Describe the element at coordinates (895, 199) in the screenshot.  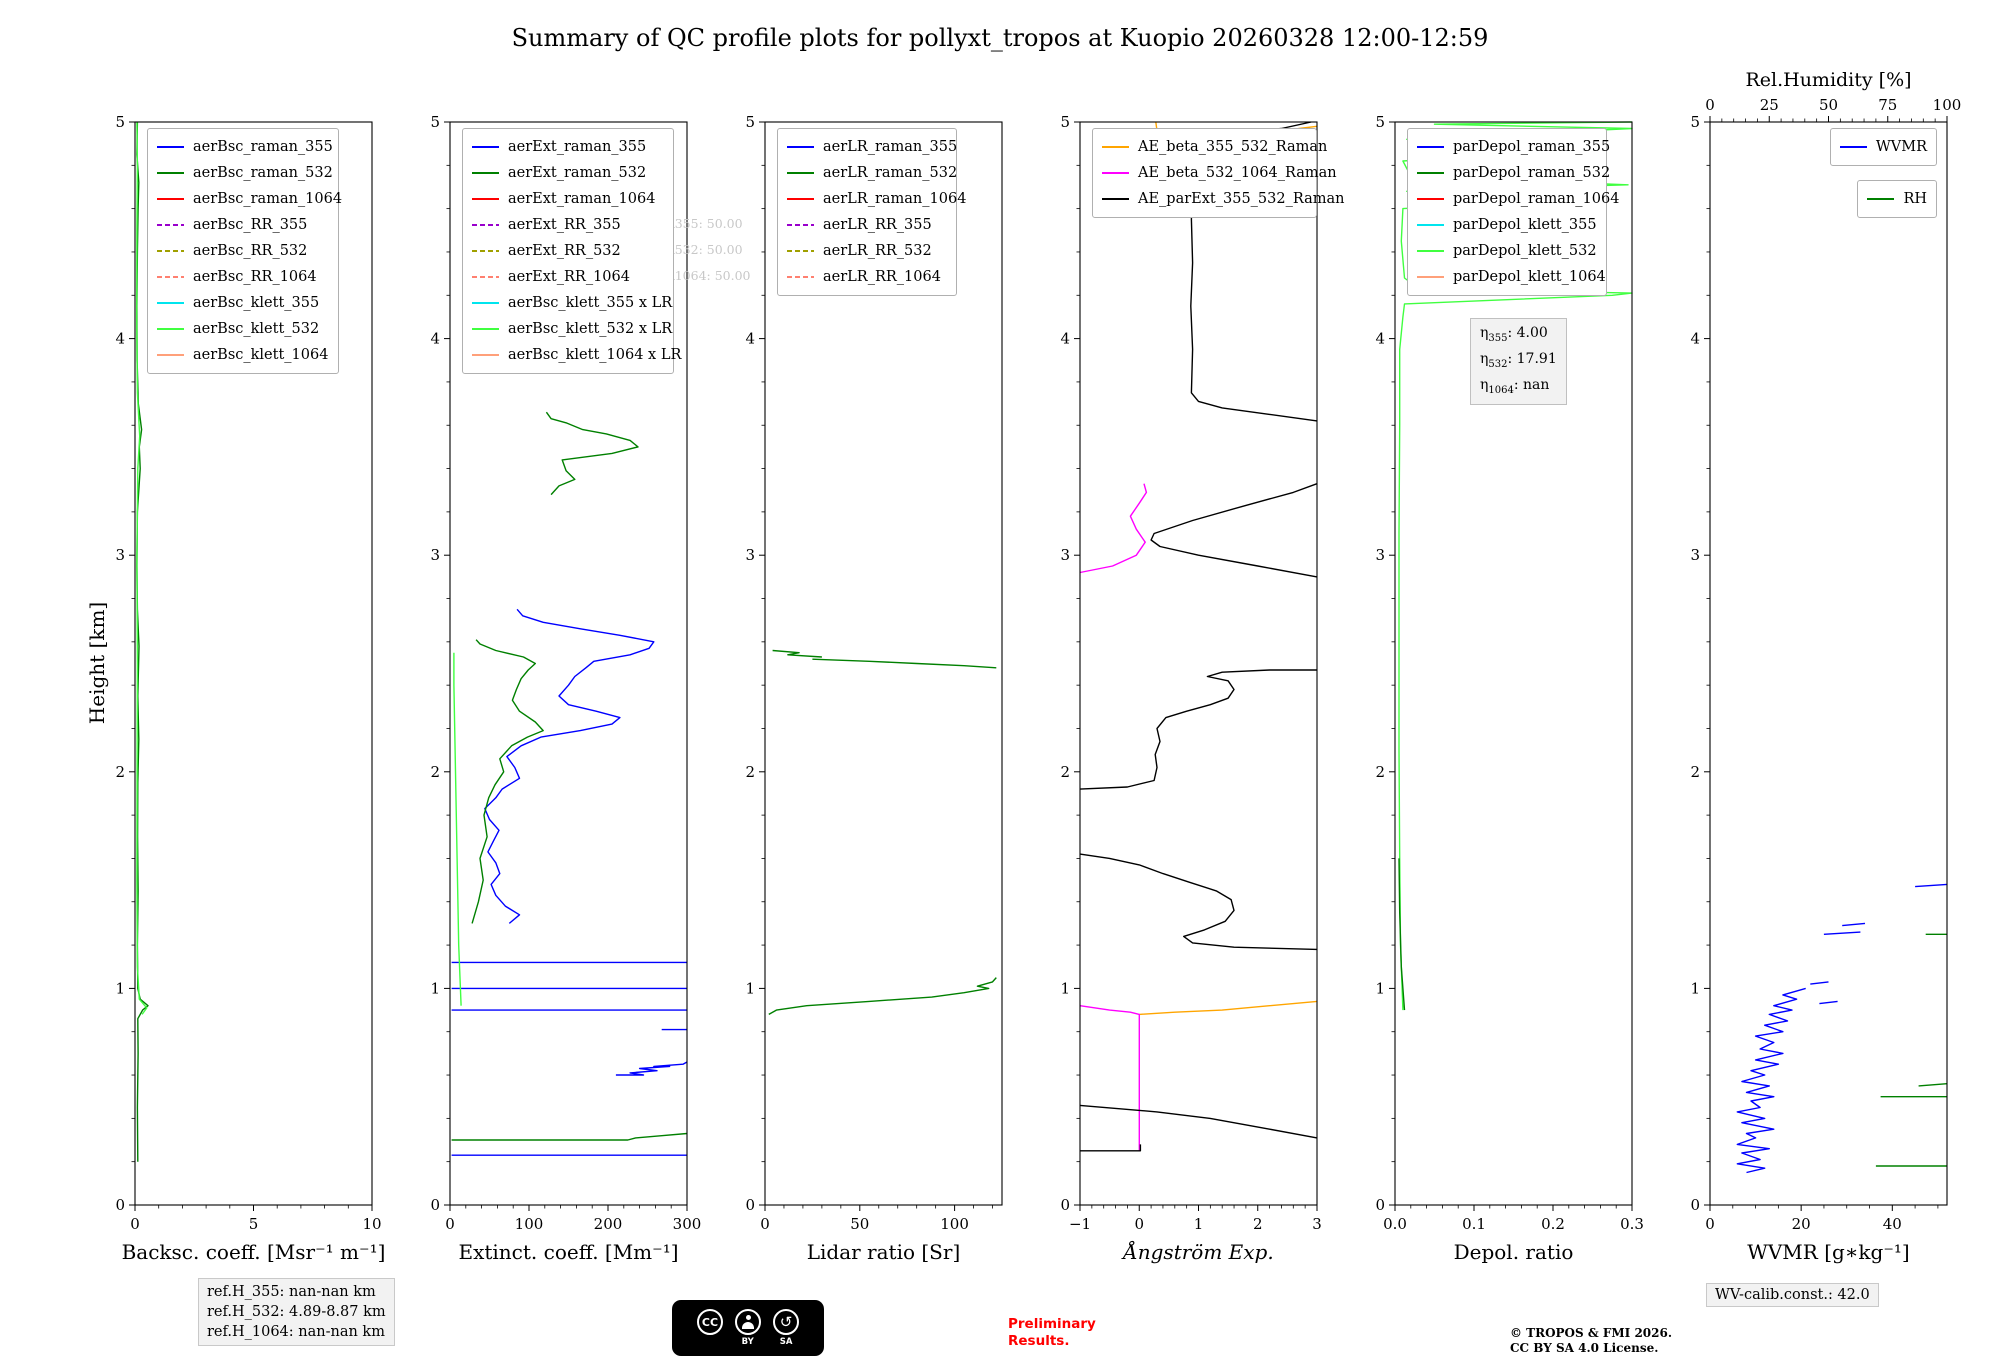
I see `legend-label: aerLR_raman_1064` at that location.